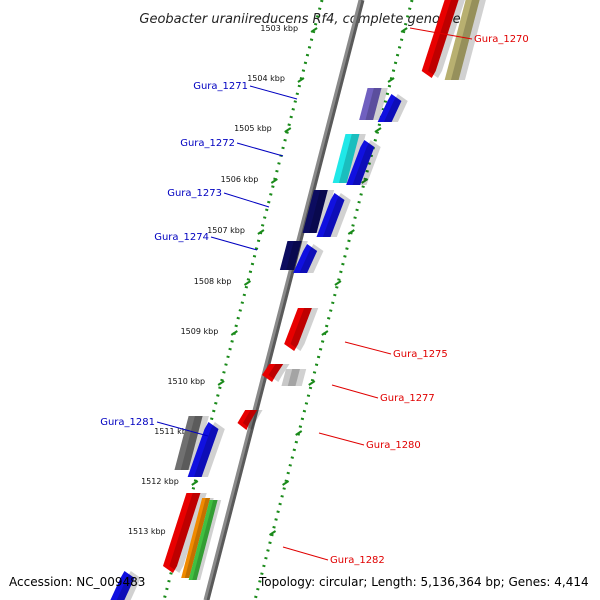 The image size is (600, 600). Describe the element at coordinates (186, 381) in the screenshot. I see `tick-label: 1510 kbp` at that location.